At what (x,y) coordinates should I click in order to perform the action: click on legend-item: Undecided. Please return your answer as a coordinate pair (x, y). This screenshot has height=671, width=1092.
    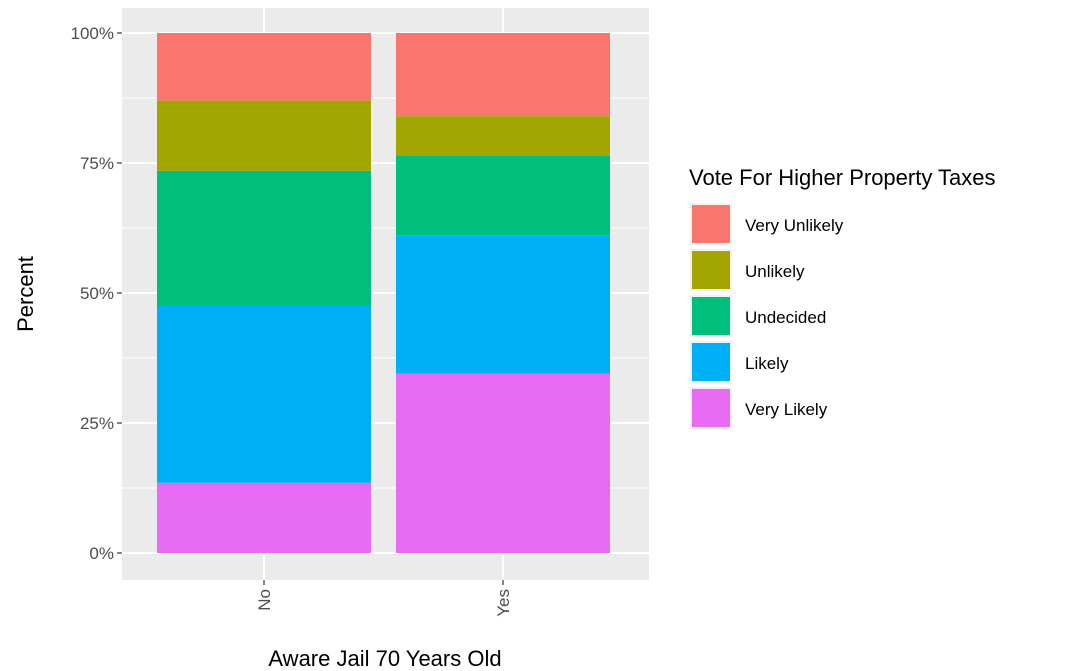
    Looking at the image, I should click on (758, 316).